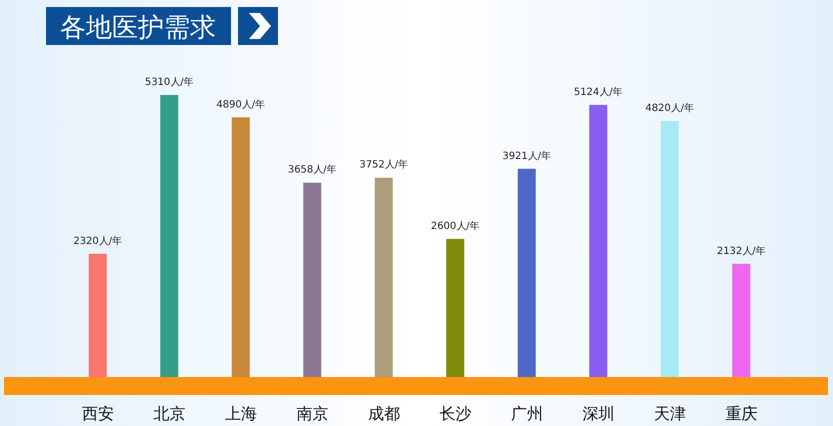 The width and height of the screenshot is (833, 426). I want to click on data-label: 2600人/年, so click(455, 226).